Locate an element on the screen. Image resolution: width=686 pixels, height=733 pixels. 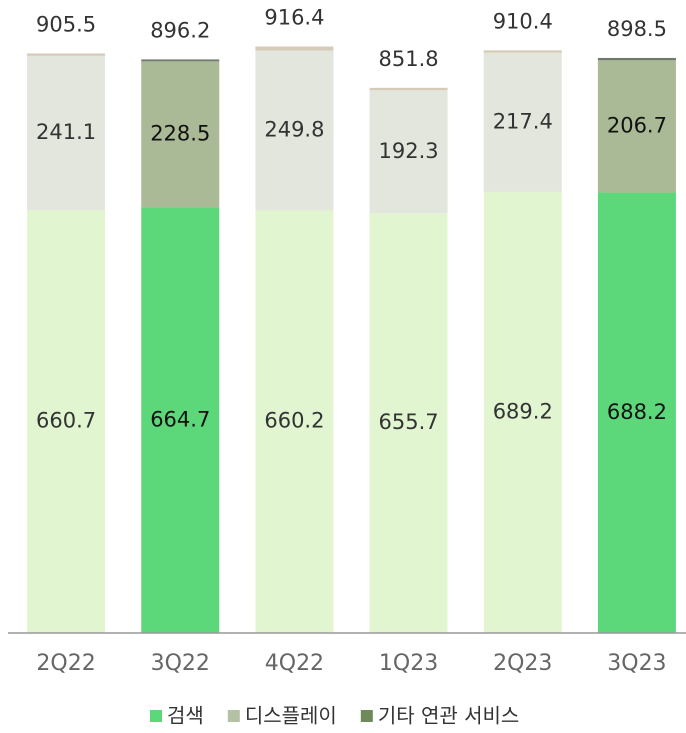
data-label: 655.7 is located at coordinates (409, 422).